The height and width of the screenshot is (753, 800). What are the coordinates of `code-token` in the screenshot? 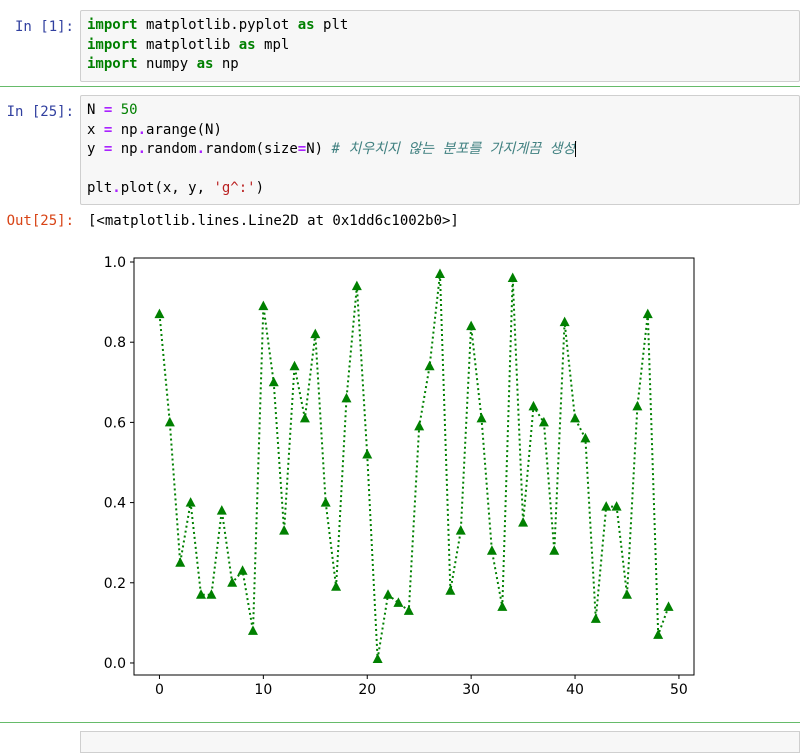 It's located at (116, 110).